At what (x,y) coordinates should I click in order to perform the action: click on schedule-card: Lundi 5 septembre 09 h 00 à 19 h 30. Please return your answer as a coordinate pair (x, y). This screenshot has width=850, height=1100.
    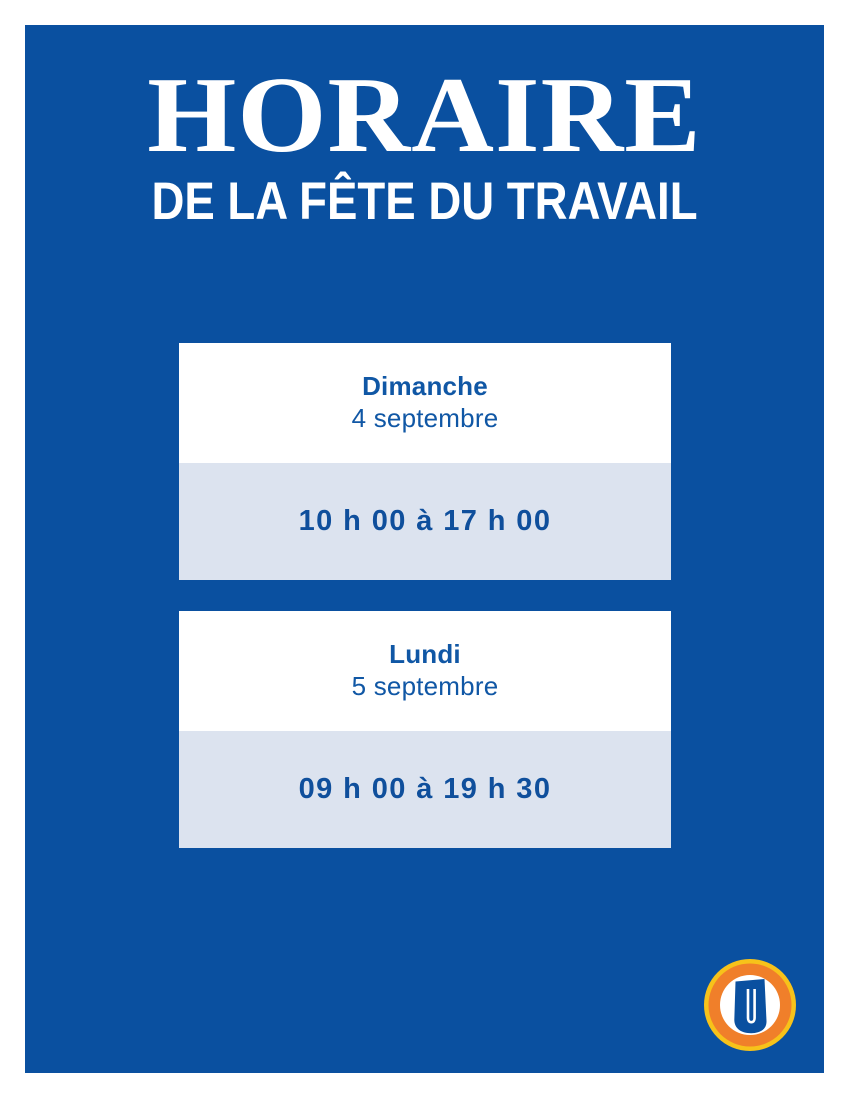
    Looking at the image, I should click on (425, 729).